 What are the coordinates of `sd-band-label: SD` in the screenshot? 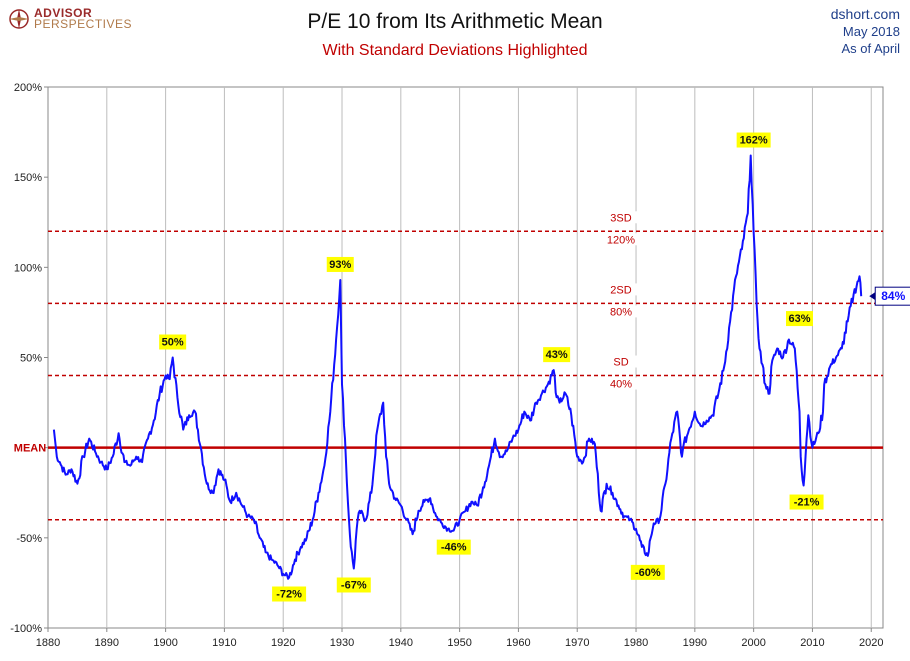 It's located at (620, 363).